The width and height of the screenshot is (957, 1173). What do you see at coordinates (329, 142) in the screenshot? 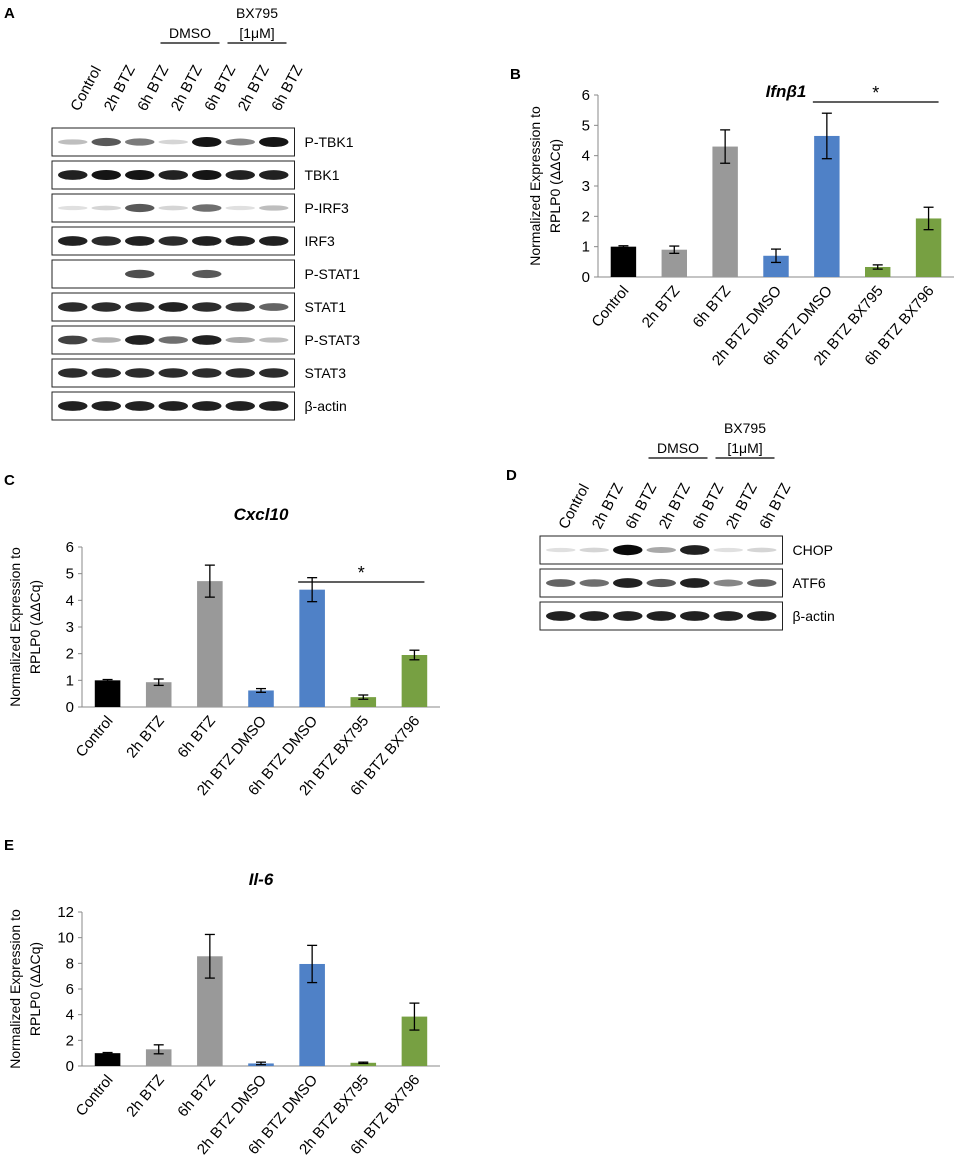
I see `blot-row-label: P-TBK1` at bounding box center [329, 142].